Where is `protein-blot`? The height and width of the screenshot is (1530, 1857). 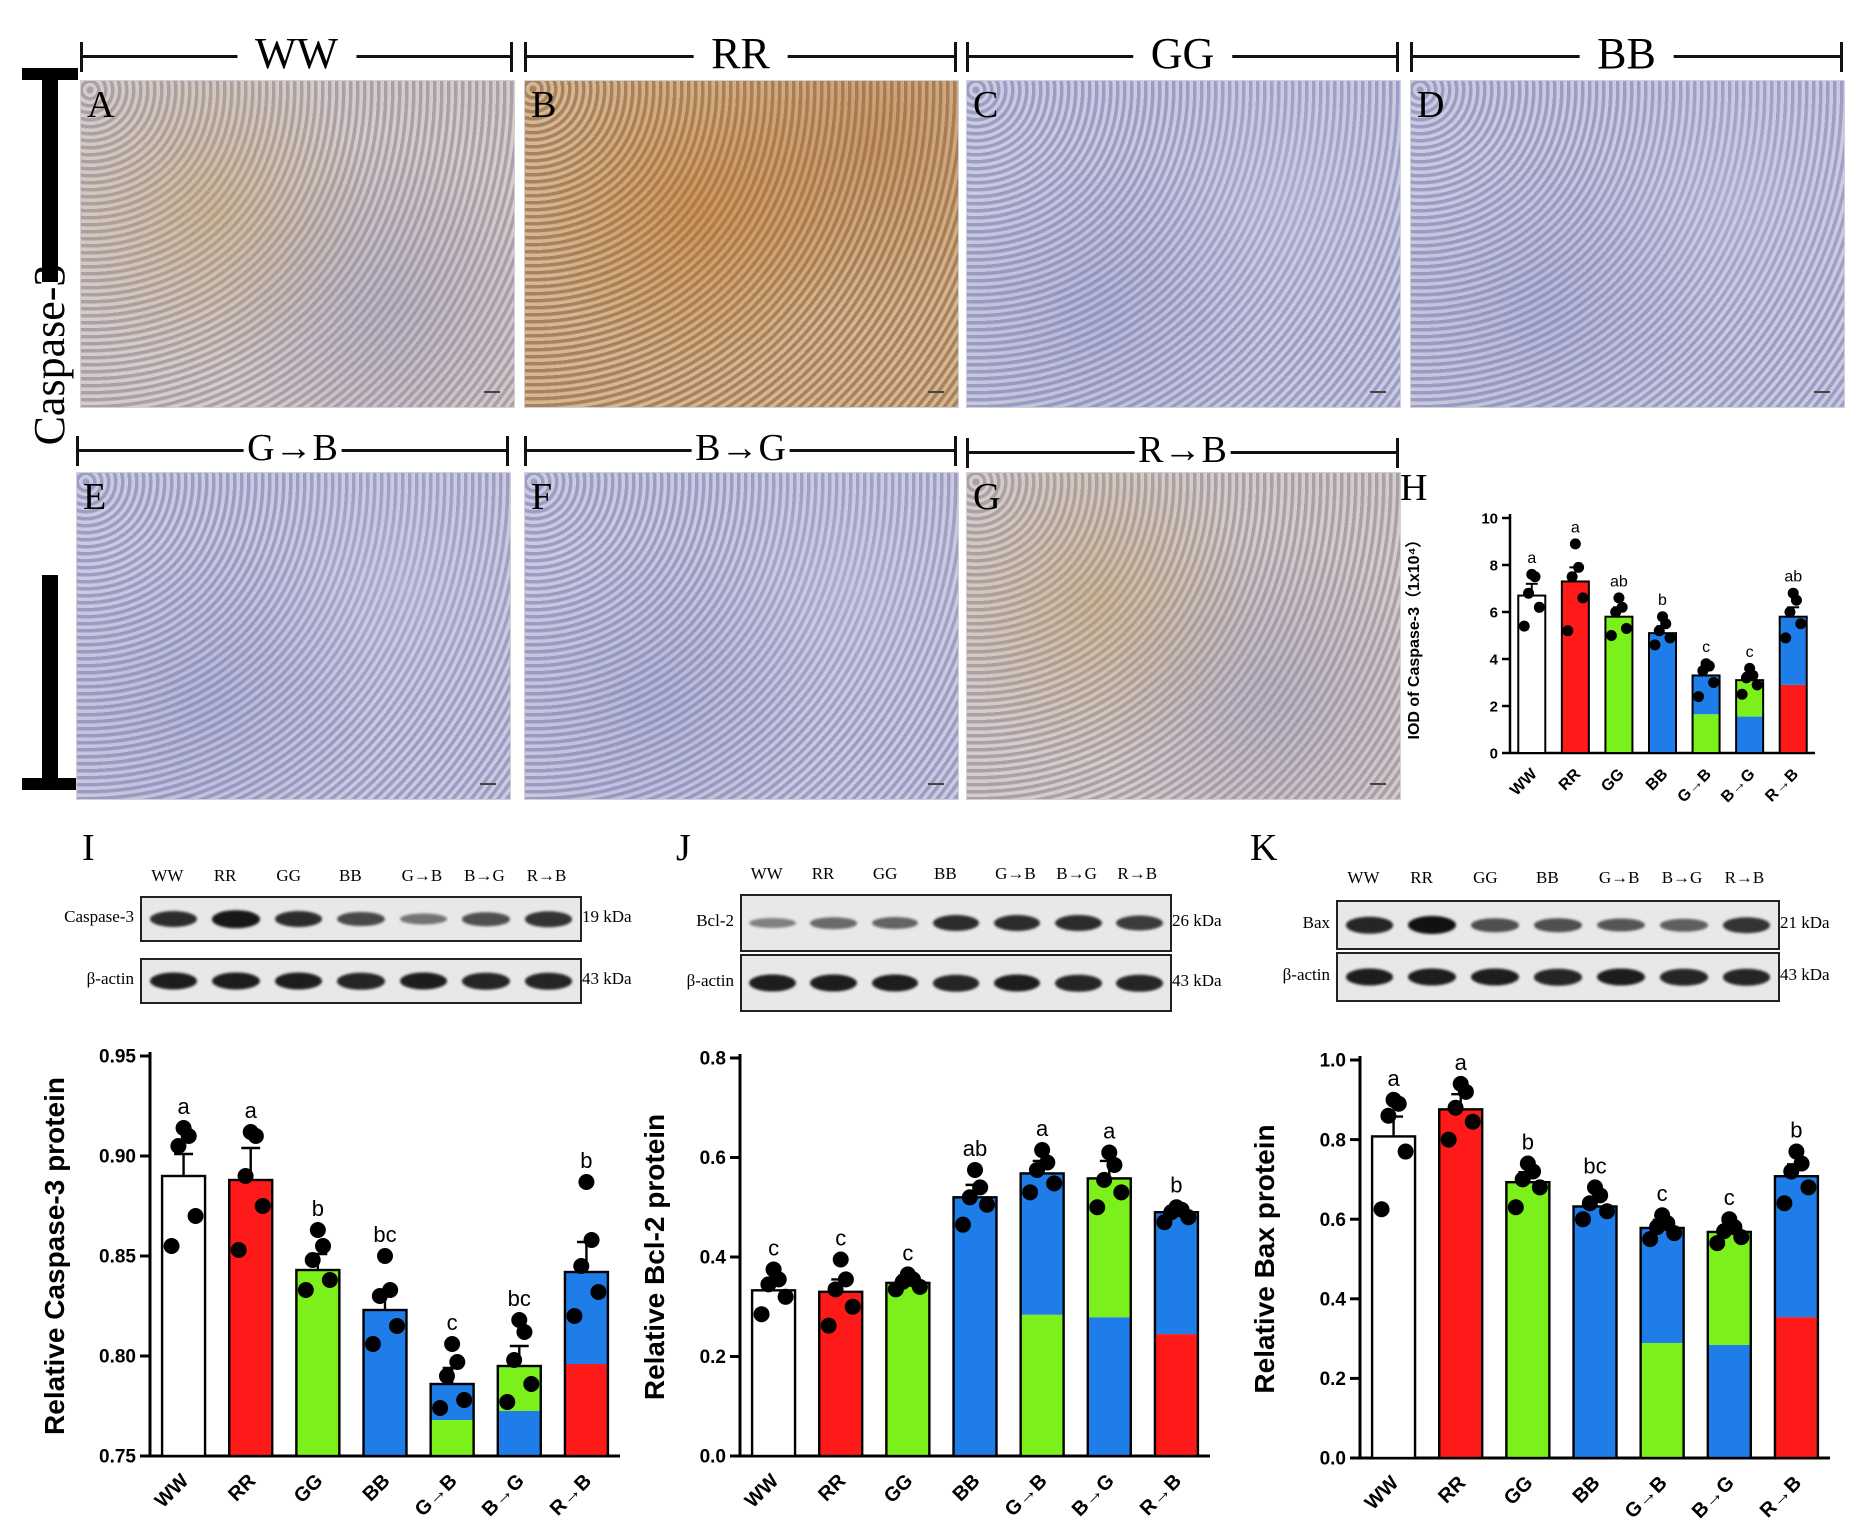
protein-blot is located at coordinates (956, 923).